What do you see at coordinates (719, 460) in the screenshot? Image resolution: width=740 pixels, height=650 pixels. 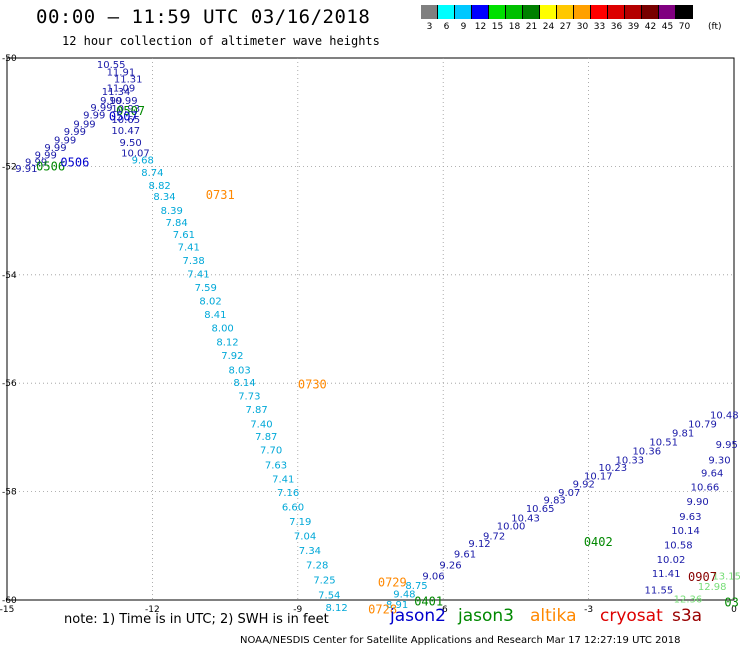 I see `wave-height-point: 9.30` at bounding box center [719, 460].